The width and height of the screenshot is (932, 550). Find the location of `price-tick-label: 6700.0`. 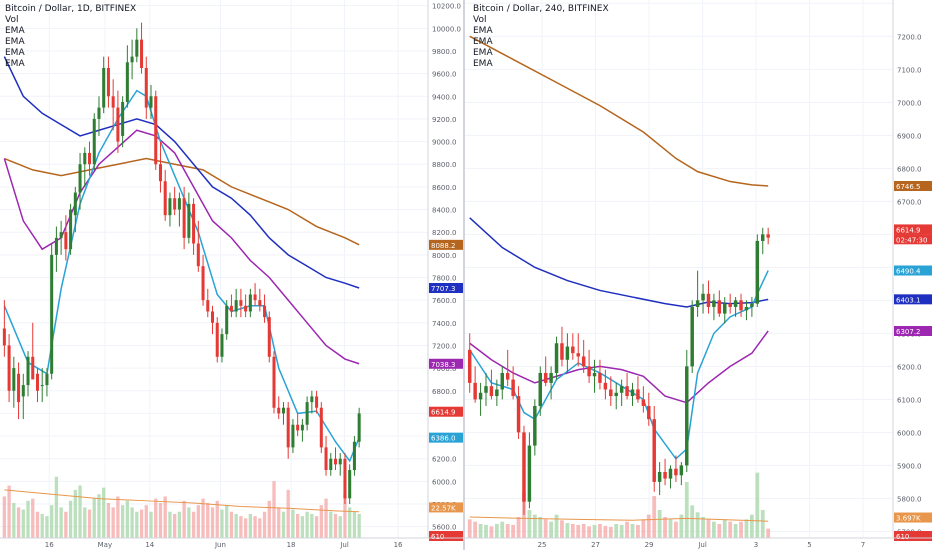

price-tick-label: 6700.0 is located at coordinates (909, 202).